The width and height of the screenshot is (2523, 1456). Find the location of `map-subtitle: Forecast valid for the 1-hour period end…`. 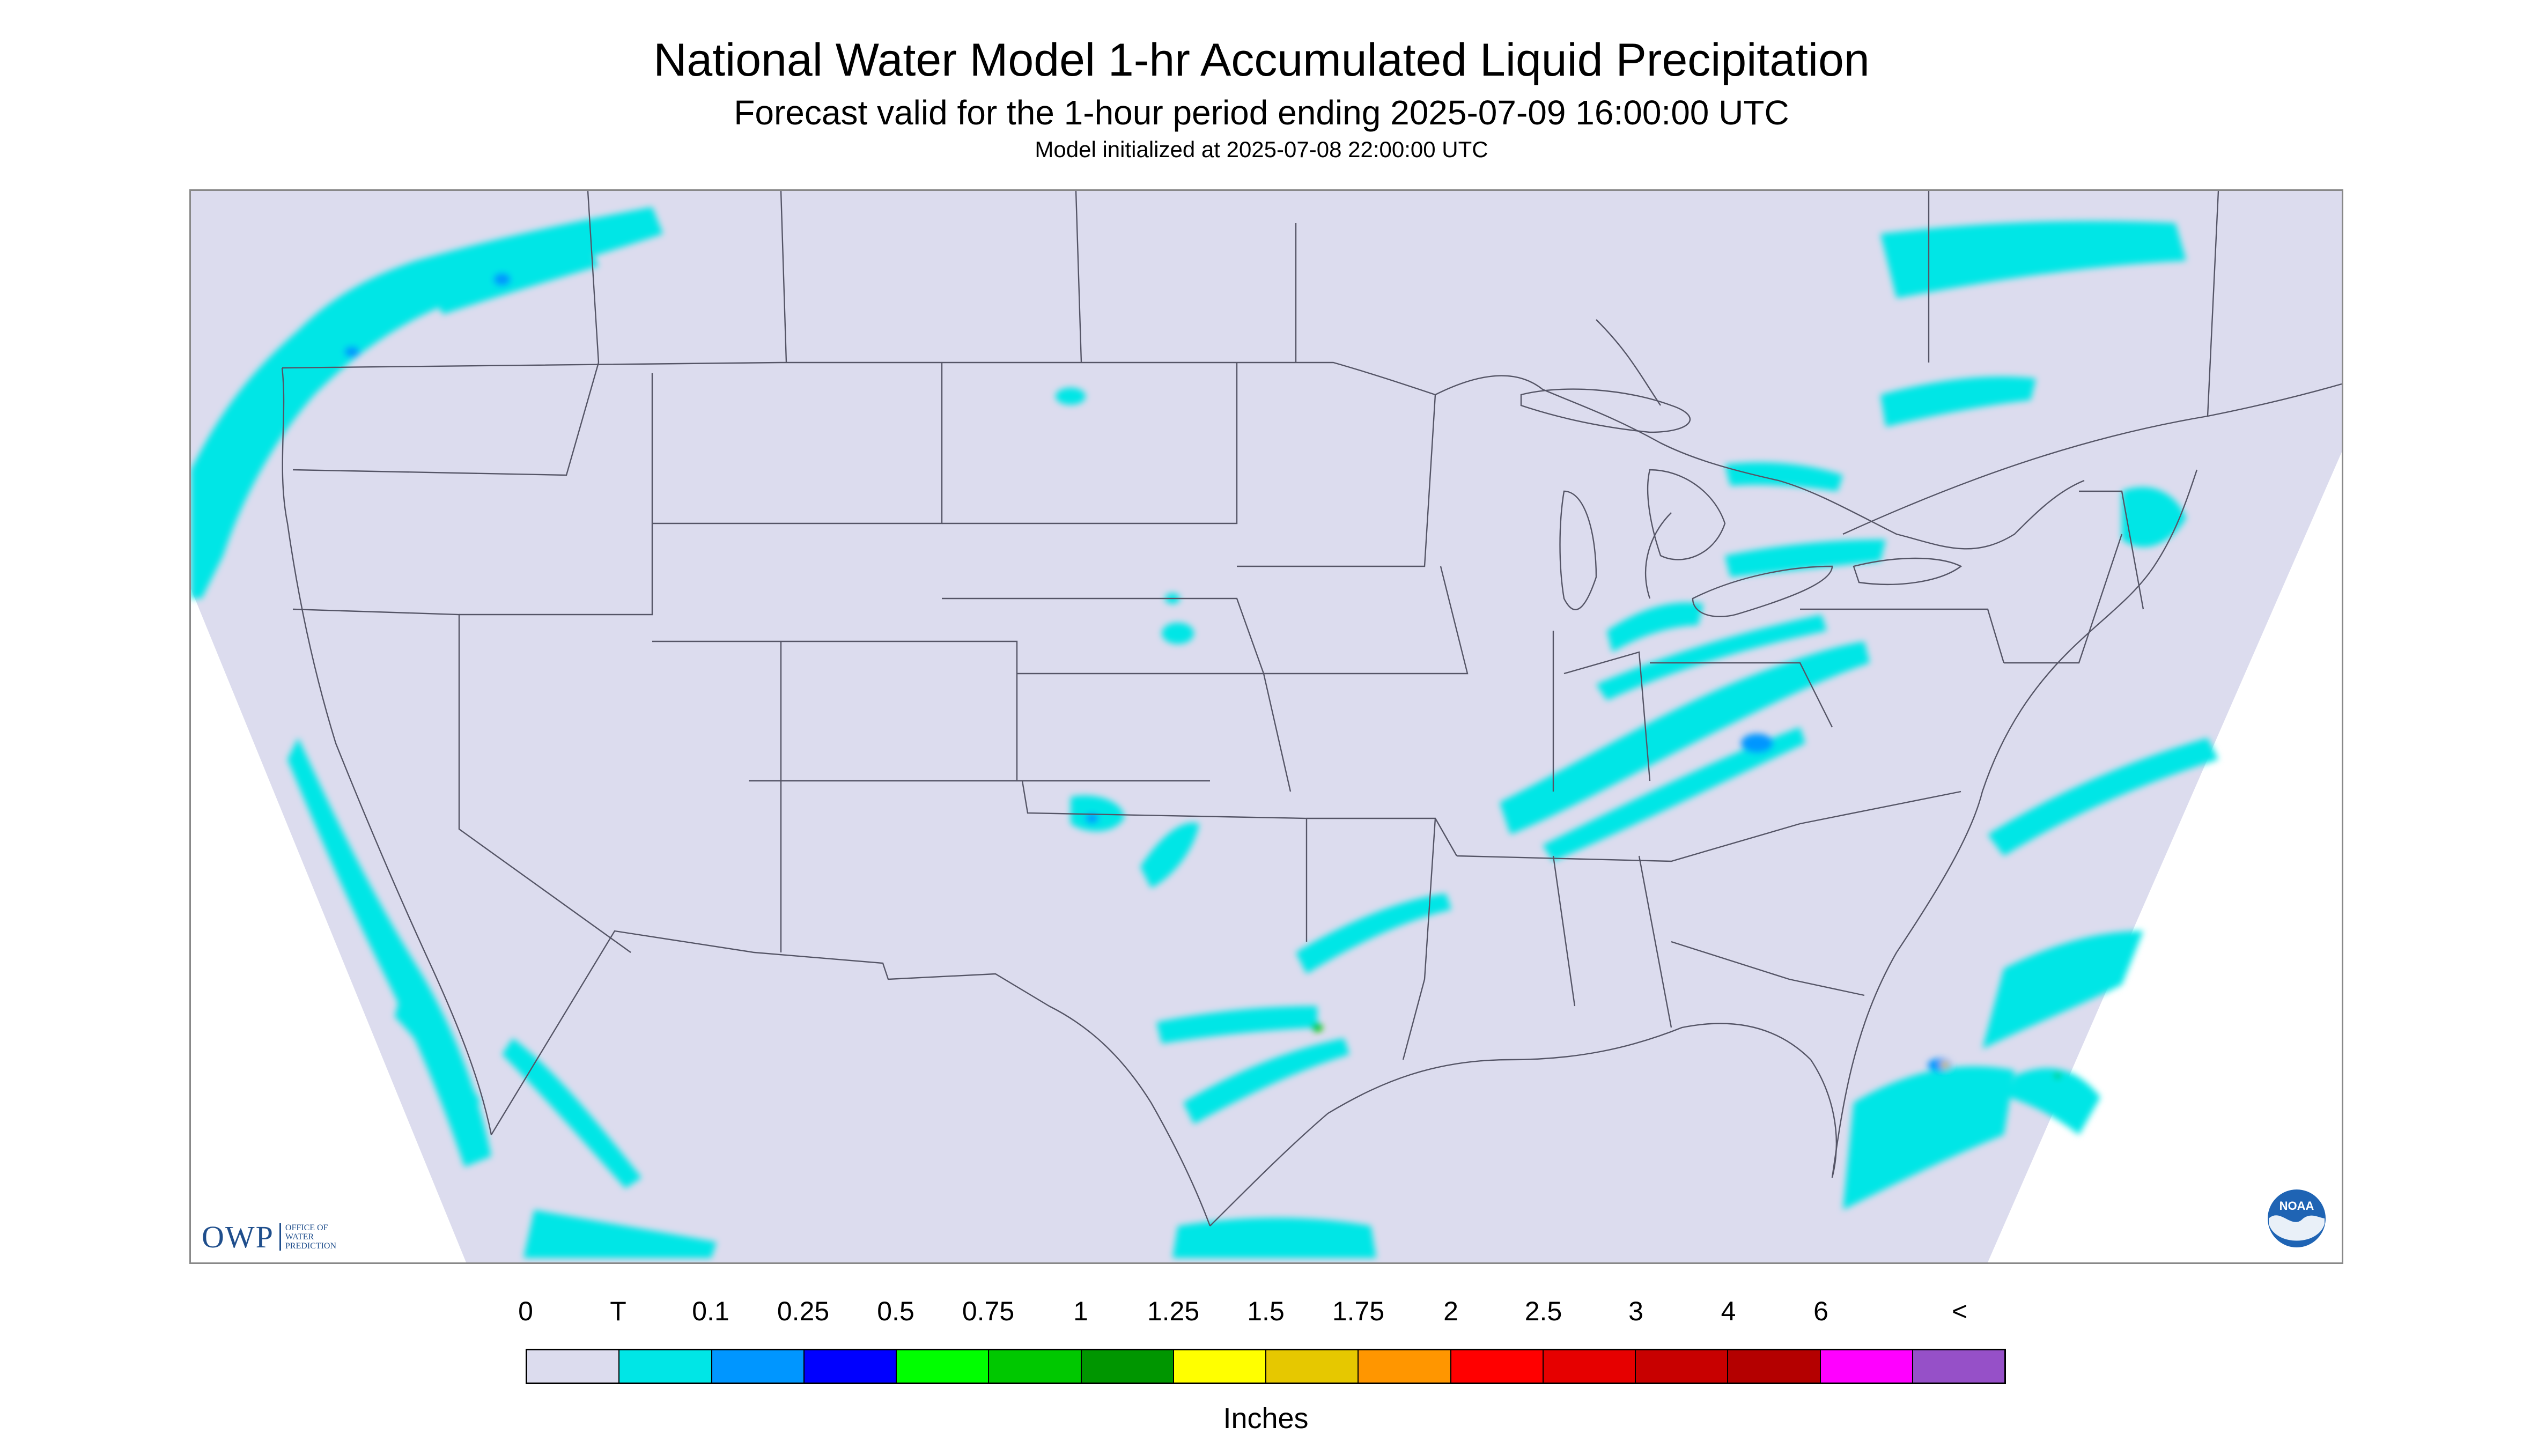

map-subtitle: Forecast valid for the 1-hour period end… is located at coordinates (1261, 113).